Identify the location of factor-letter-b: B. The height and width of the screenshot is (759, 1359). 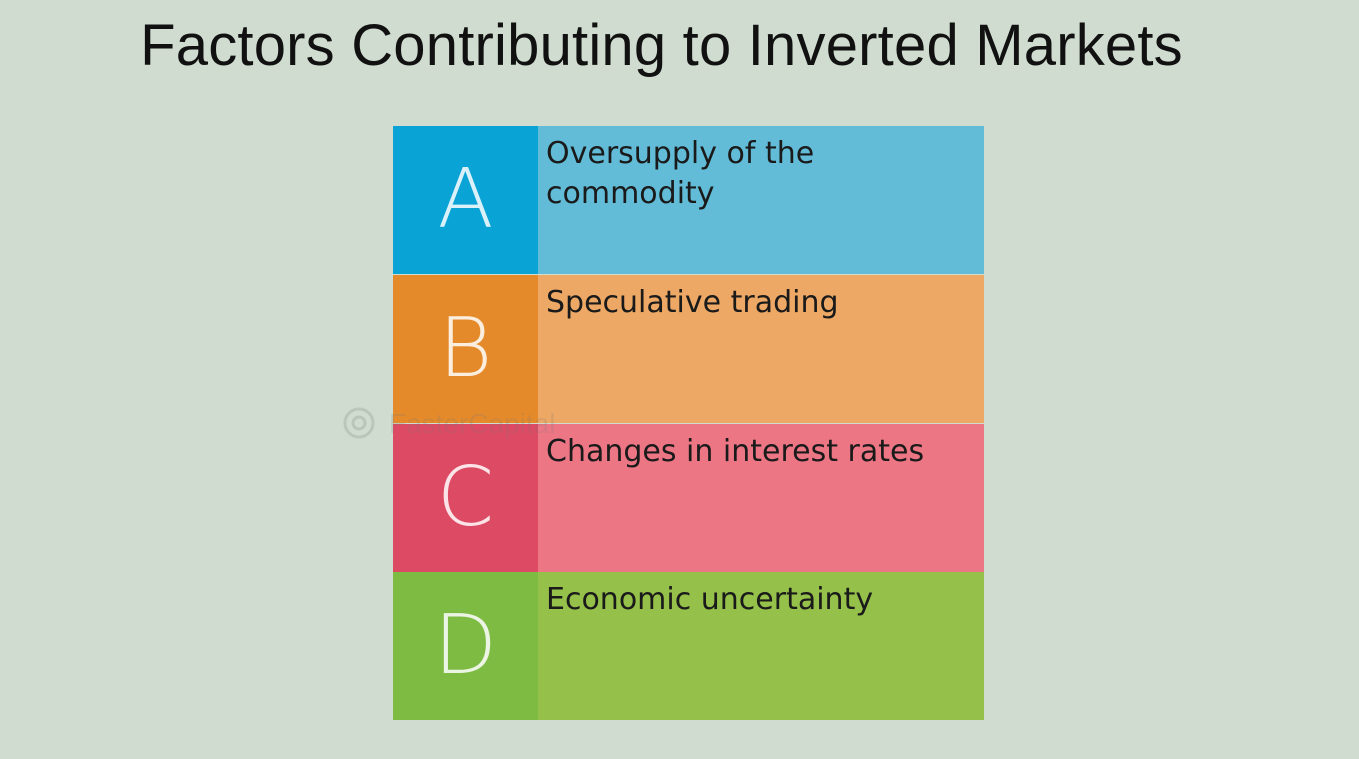
(466, 349).